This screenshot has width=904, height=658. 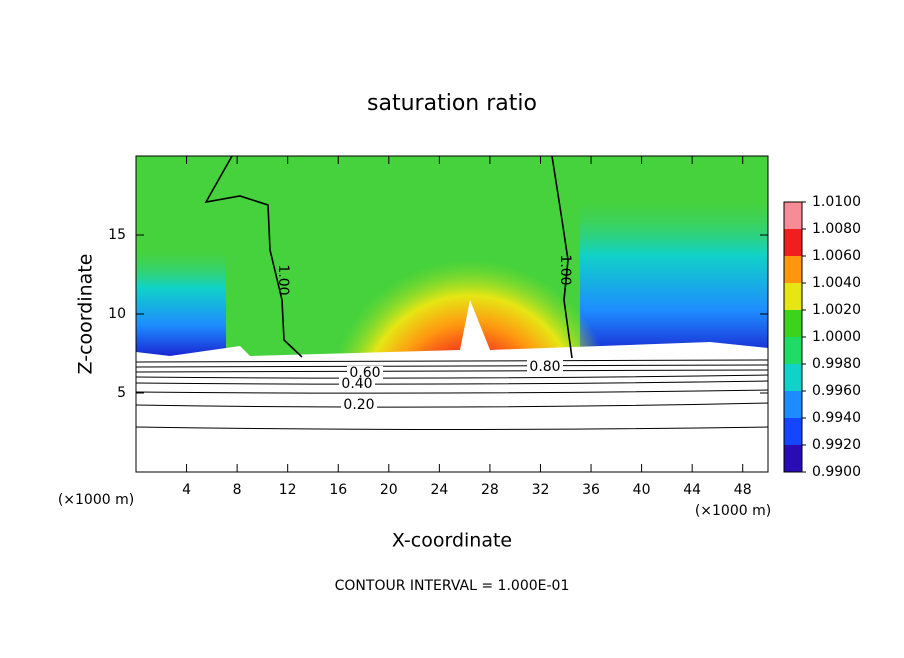 What do you see at coordinates (836, 202) in the screenshot?
I see `colorbar-tick-label: 1.0100` at bounding box center [836, 202].